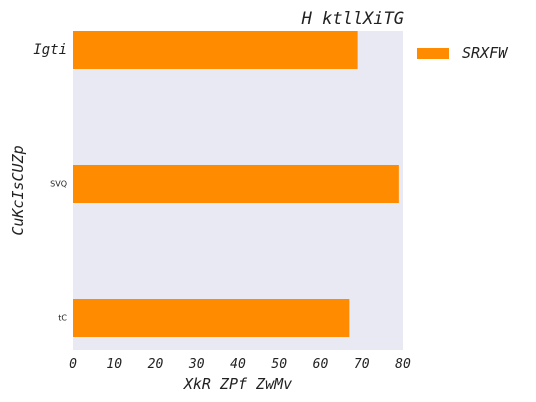 The width and height of the screenshot is (536, 402). What do you see at coordinates (279, 364) in the screenshot?
I see `x-tick-label: 50` at bounding box center [279, 364].